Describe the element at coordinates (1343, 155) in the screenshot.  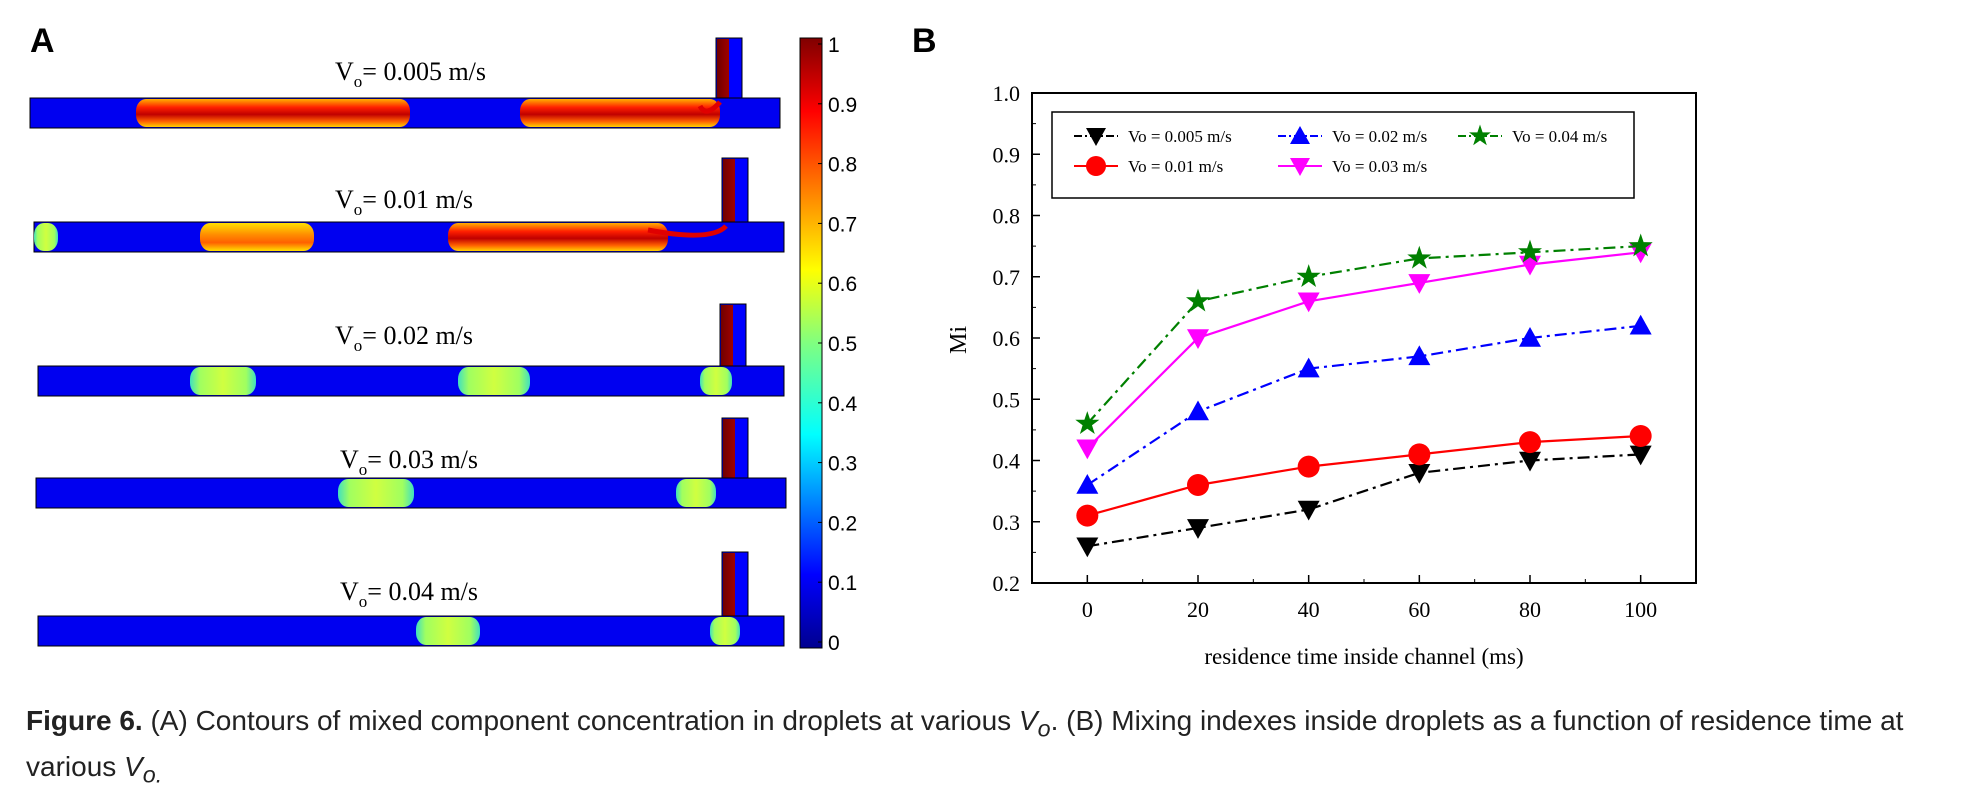
I see `legend-box` at that location.